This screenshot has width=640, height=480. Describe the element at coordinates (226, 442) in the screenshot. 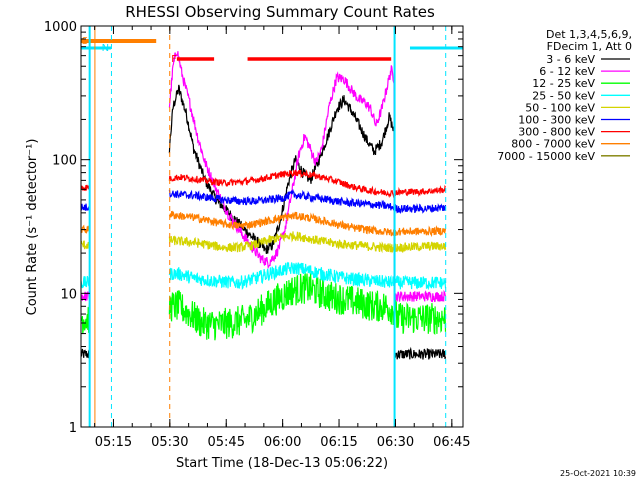

I see `x-tick-label-2: 05:45` at that location.